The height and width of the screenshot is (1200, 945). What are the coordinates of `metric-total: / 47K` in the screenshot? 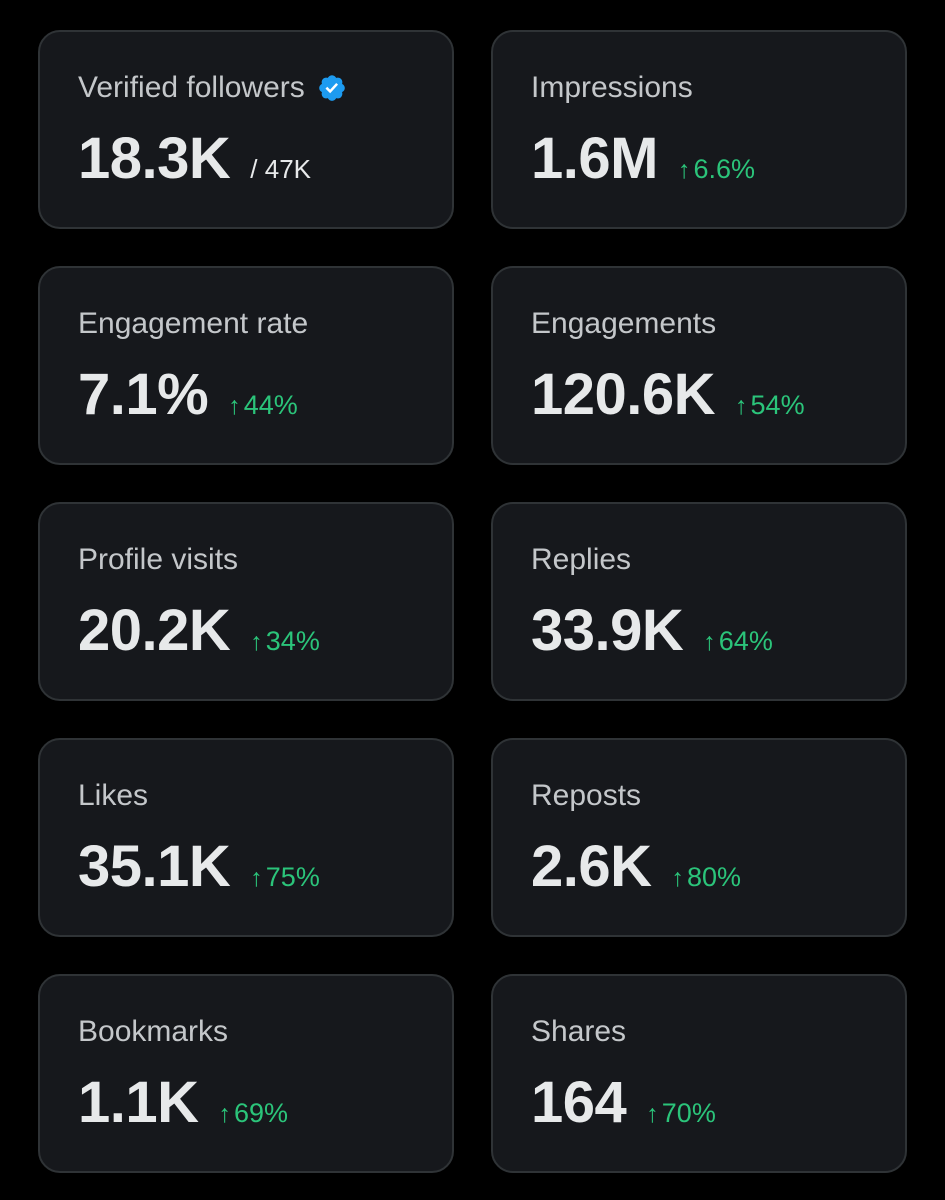 It's located at (280, 169).